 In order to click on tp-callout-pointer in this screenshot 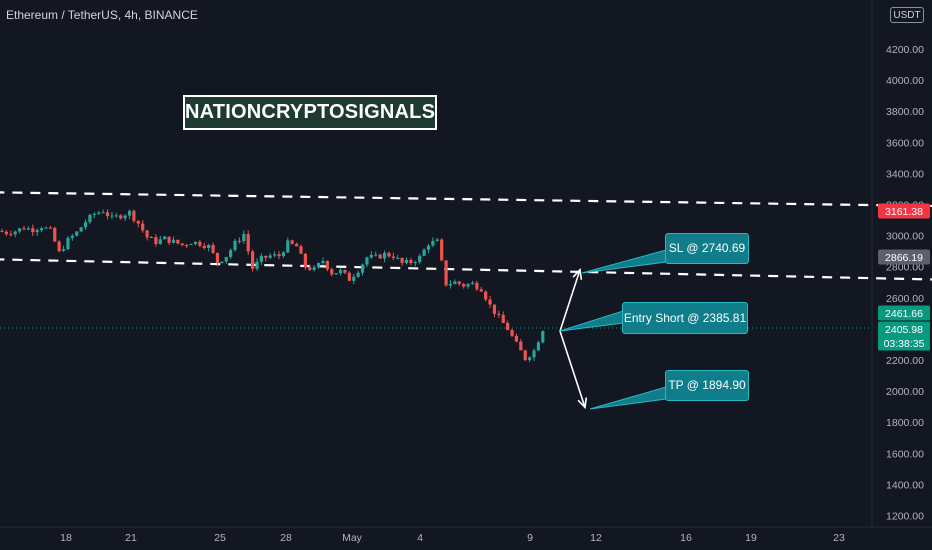, I will do `click(628, 398)`.